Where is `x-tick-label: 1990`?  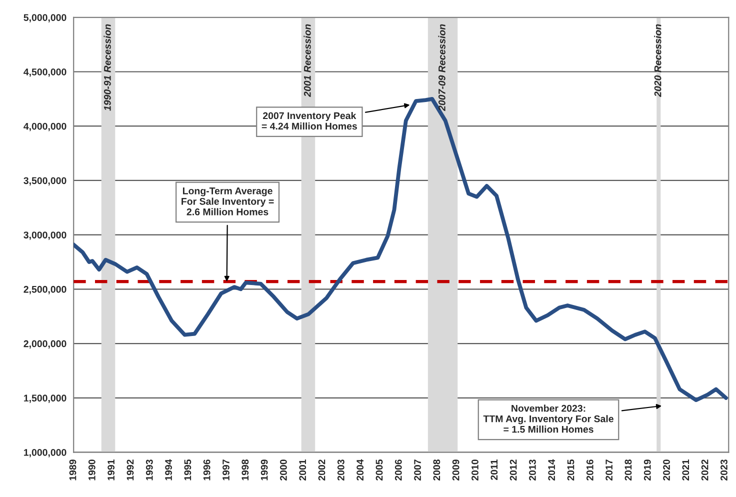 x-tick-label: 1990 is located at coordinates (92, 470).